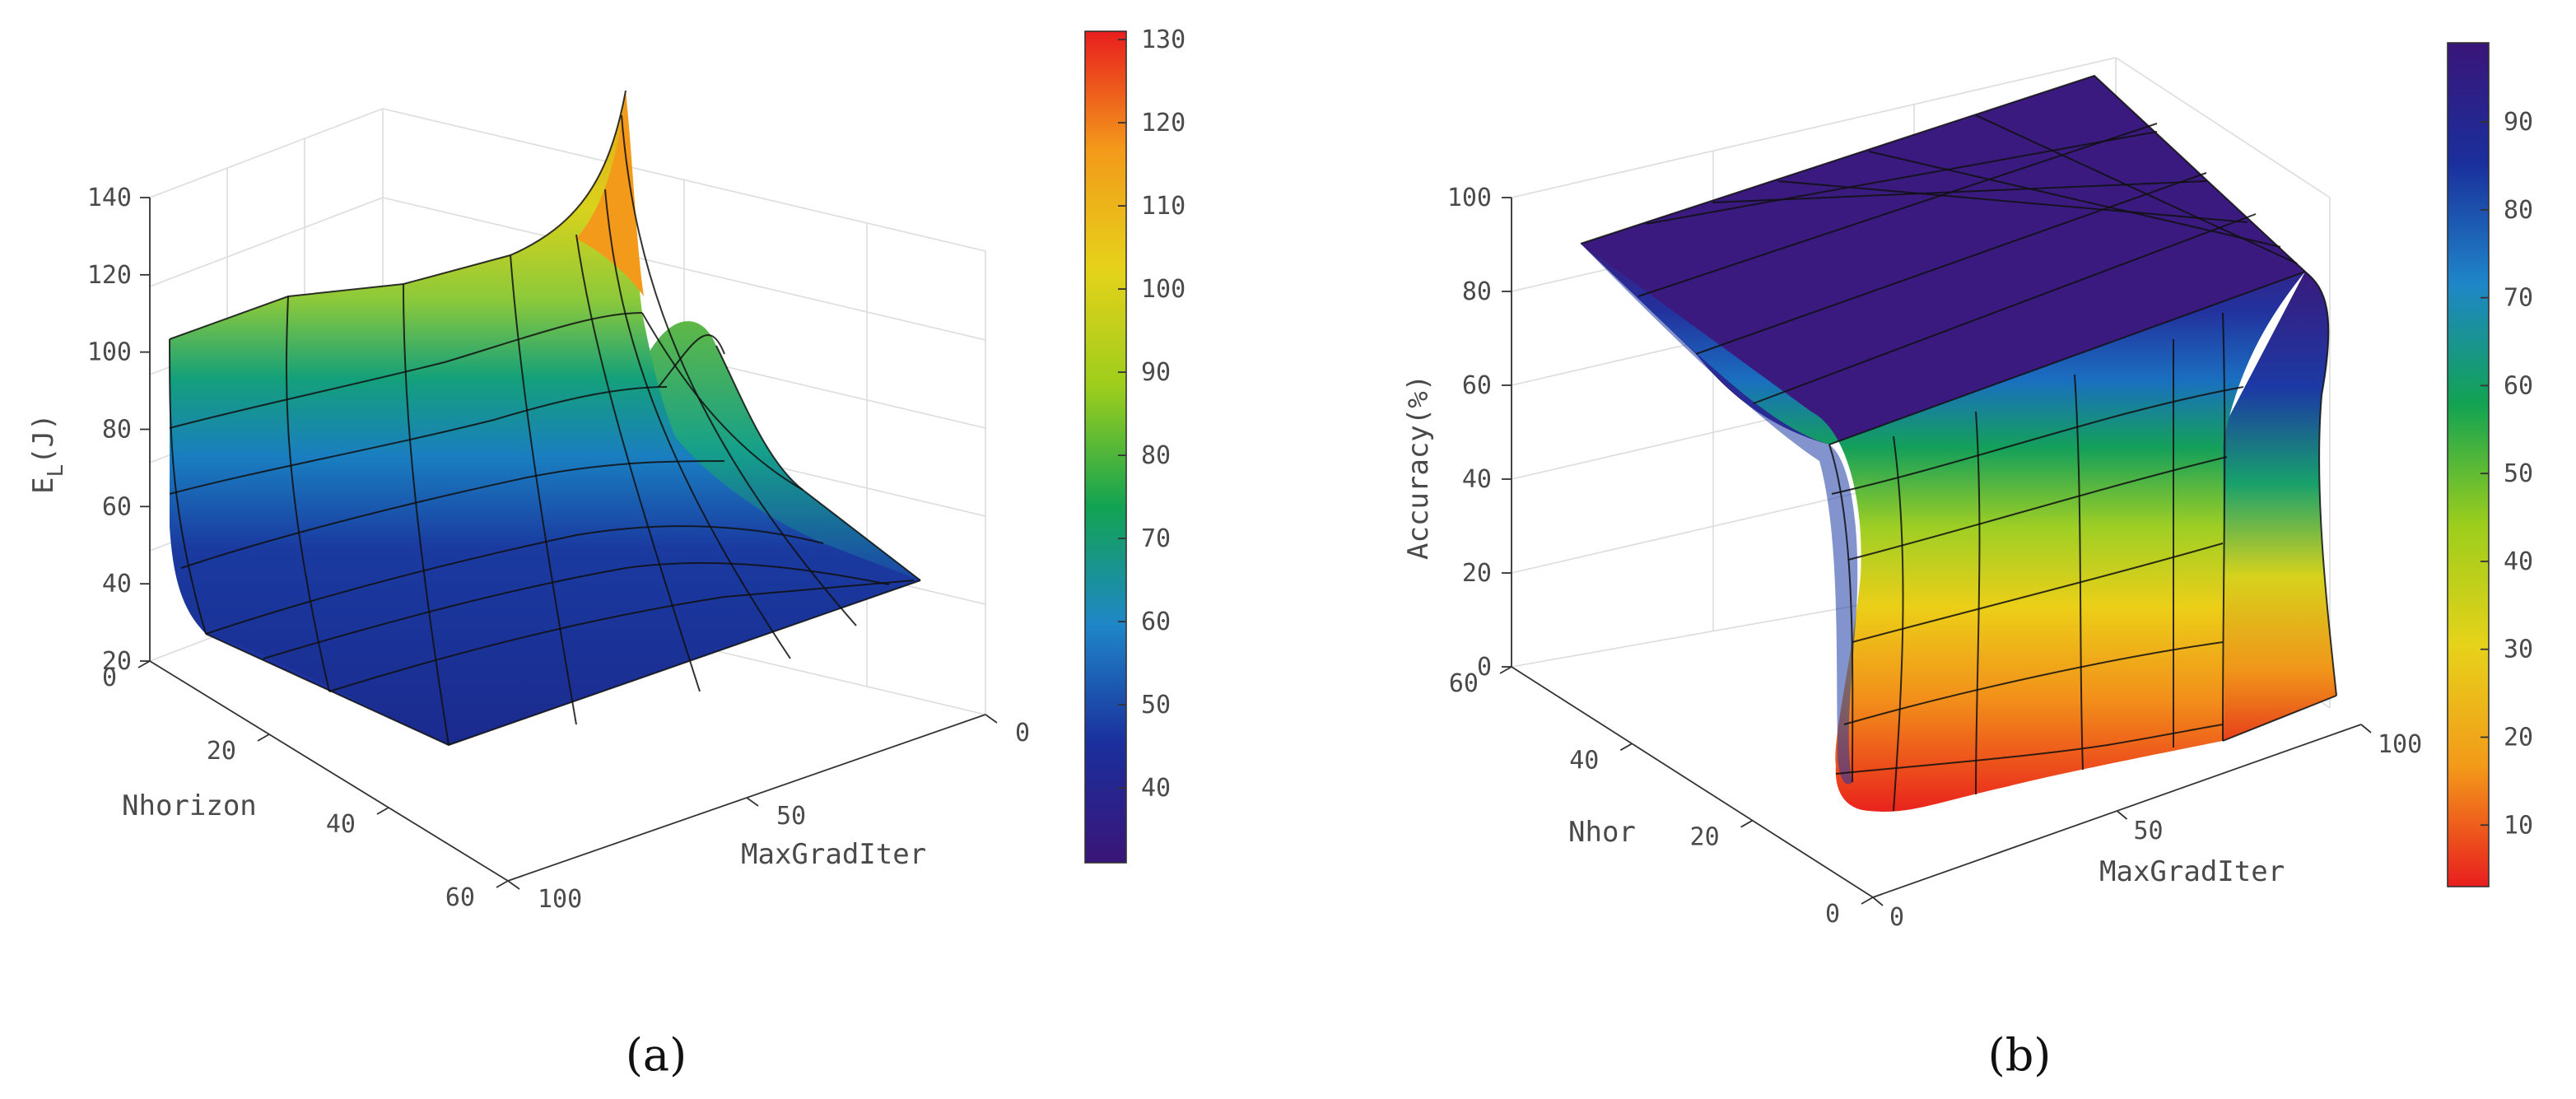 Image resolution: width=2576 pixels, height=1099 pixels. Describe the element at coordinates (560, 900) in the screenshot. I see `panel-a-y-tick-label: 100` at that location.